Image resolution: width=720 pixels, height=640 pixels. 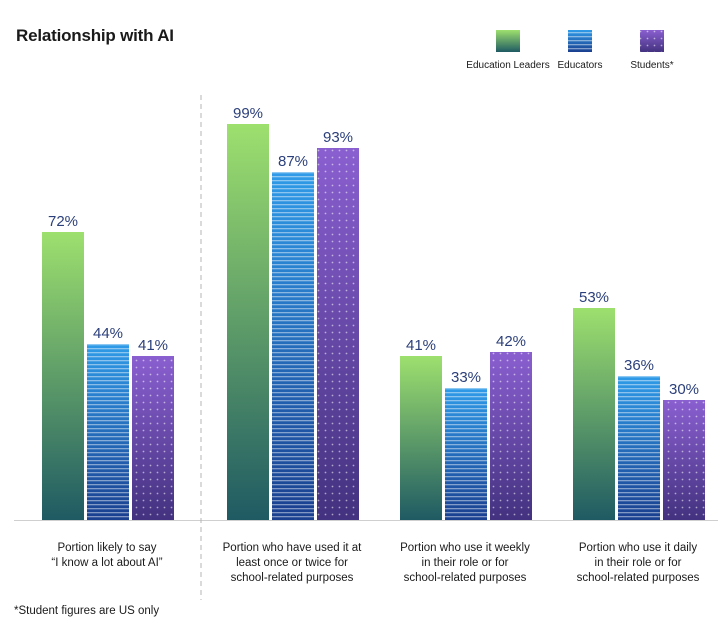 What do you see at coordinates (87, 611) in the screenshot?
I see `footnote: *Student figures are US only` at bounding box center [87, 611].